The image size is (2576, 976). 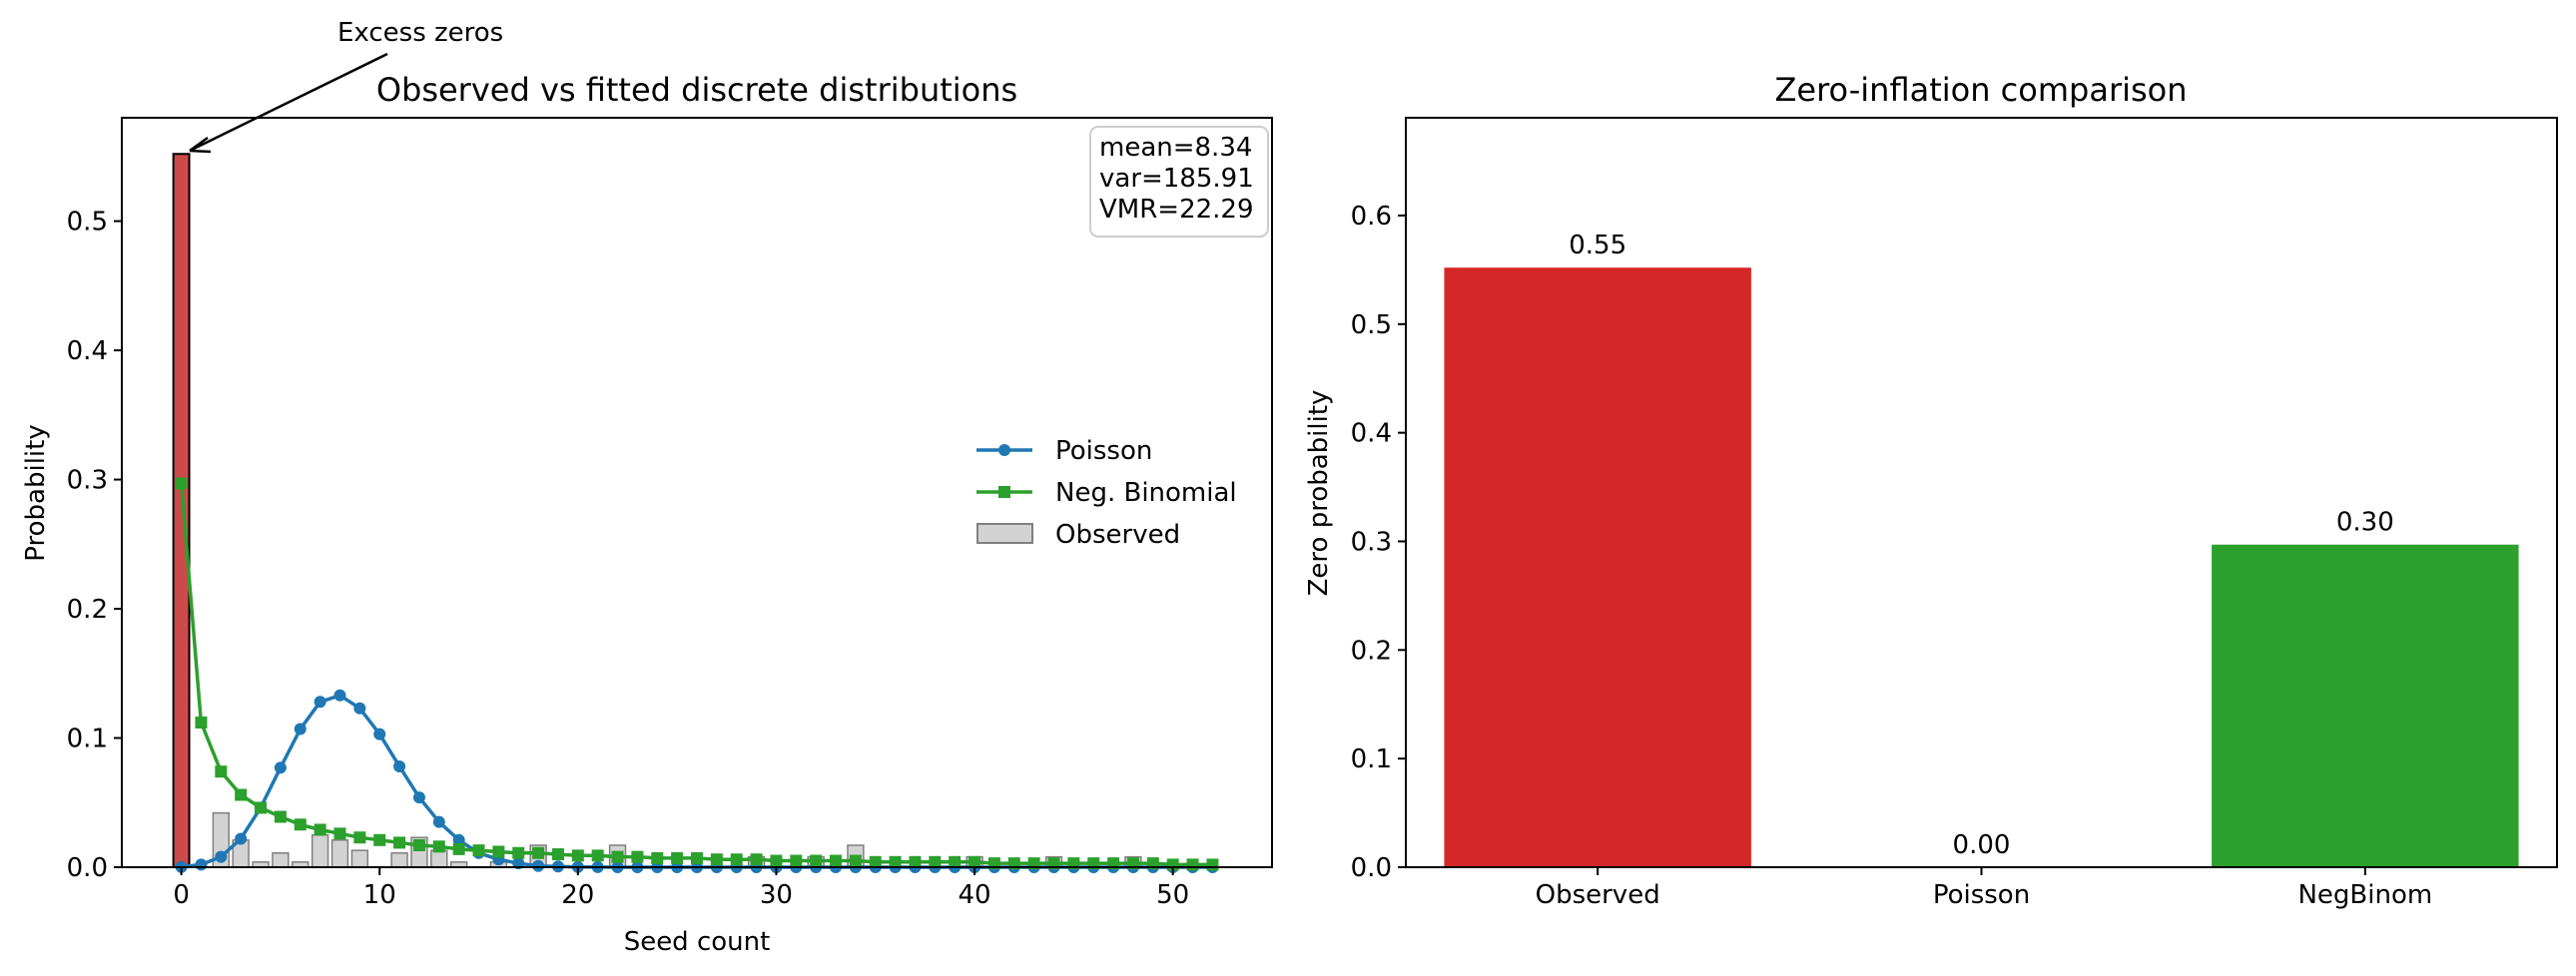 What do you see at coordinates (181, 510) in the screenshot?
I see `observed-bar-zero` at bounding box center [181, 510].